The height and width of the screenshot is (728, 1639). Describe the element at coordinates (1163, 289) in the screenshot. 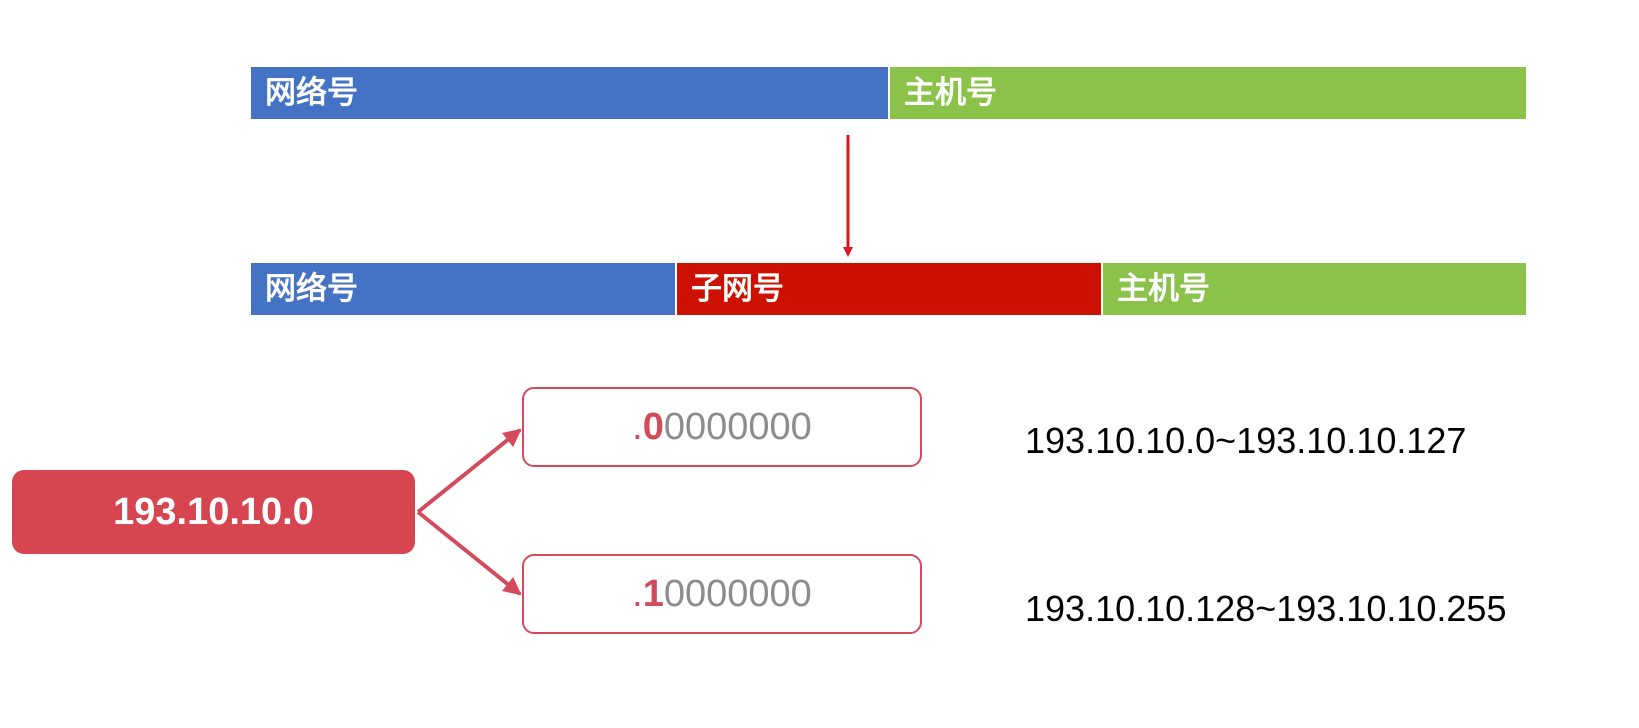

I see `bottom-host-label: 主机号` at that location.